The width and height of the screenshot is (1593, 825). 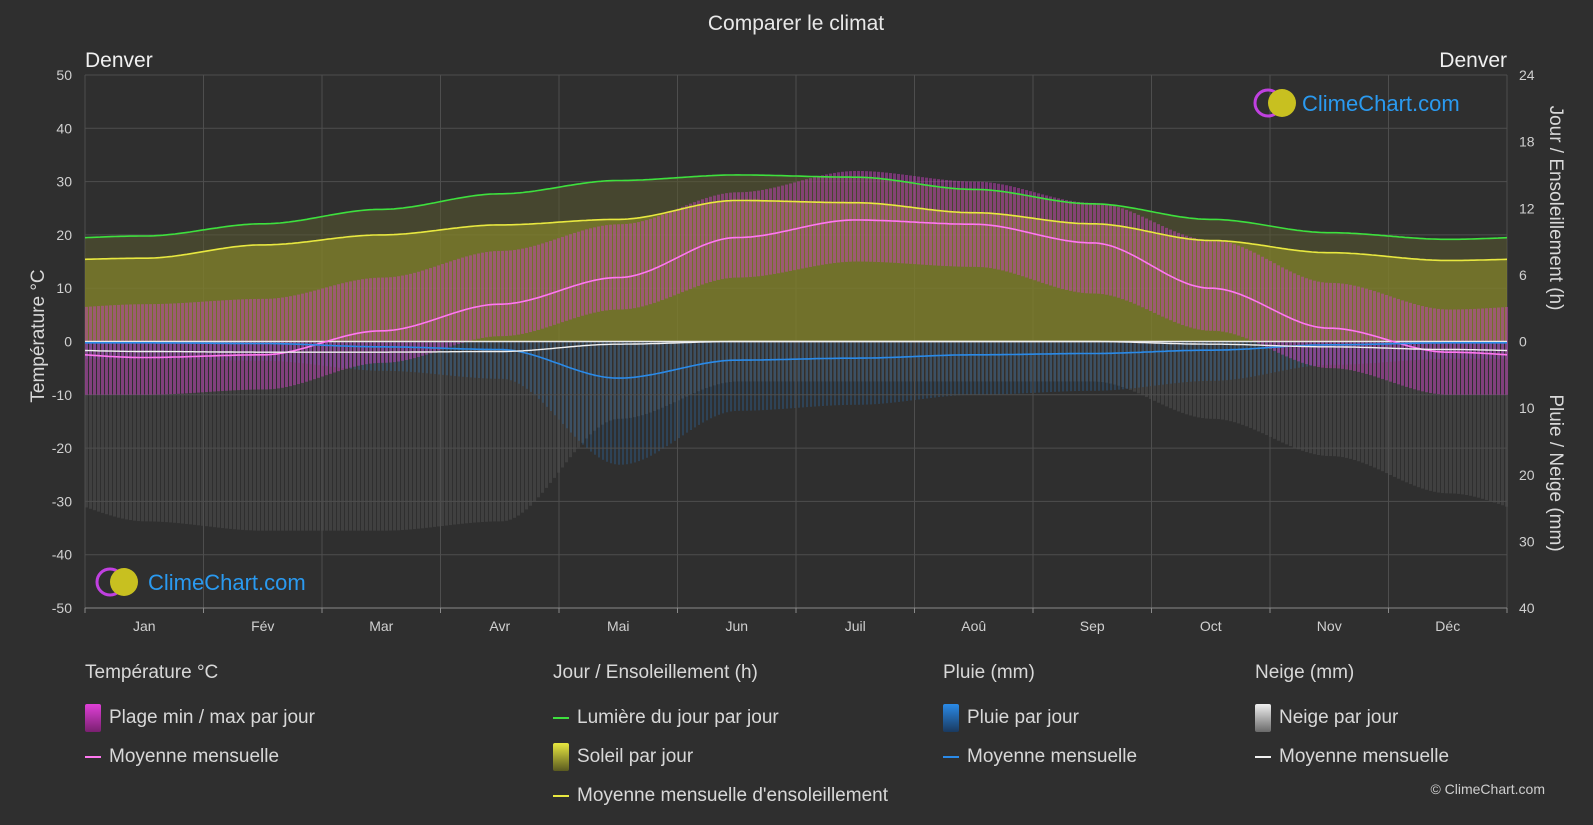 I want to click on sunshine-swatch, so click(x=561, y=756).